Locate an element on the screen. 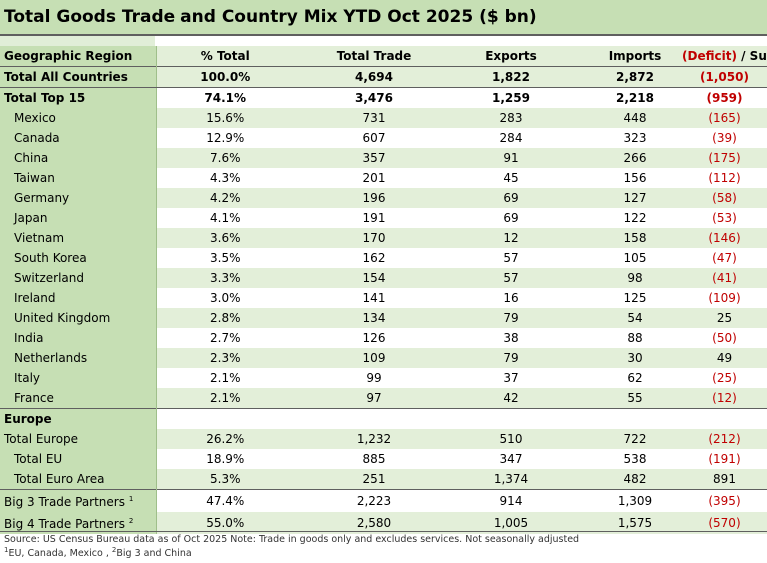 The width and height of the screenshot is (767, 563). row-label: China is located at coordinates (78, 158).